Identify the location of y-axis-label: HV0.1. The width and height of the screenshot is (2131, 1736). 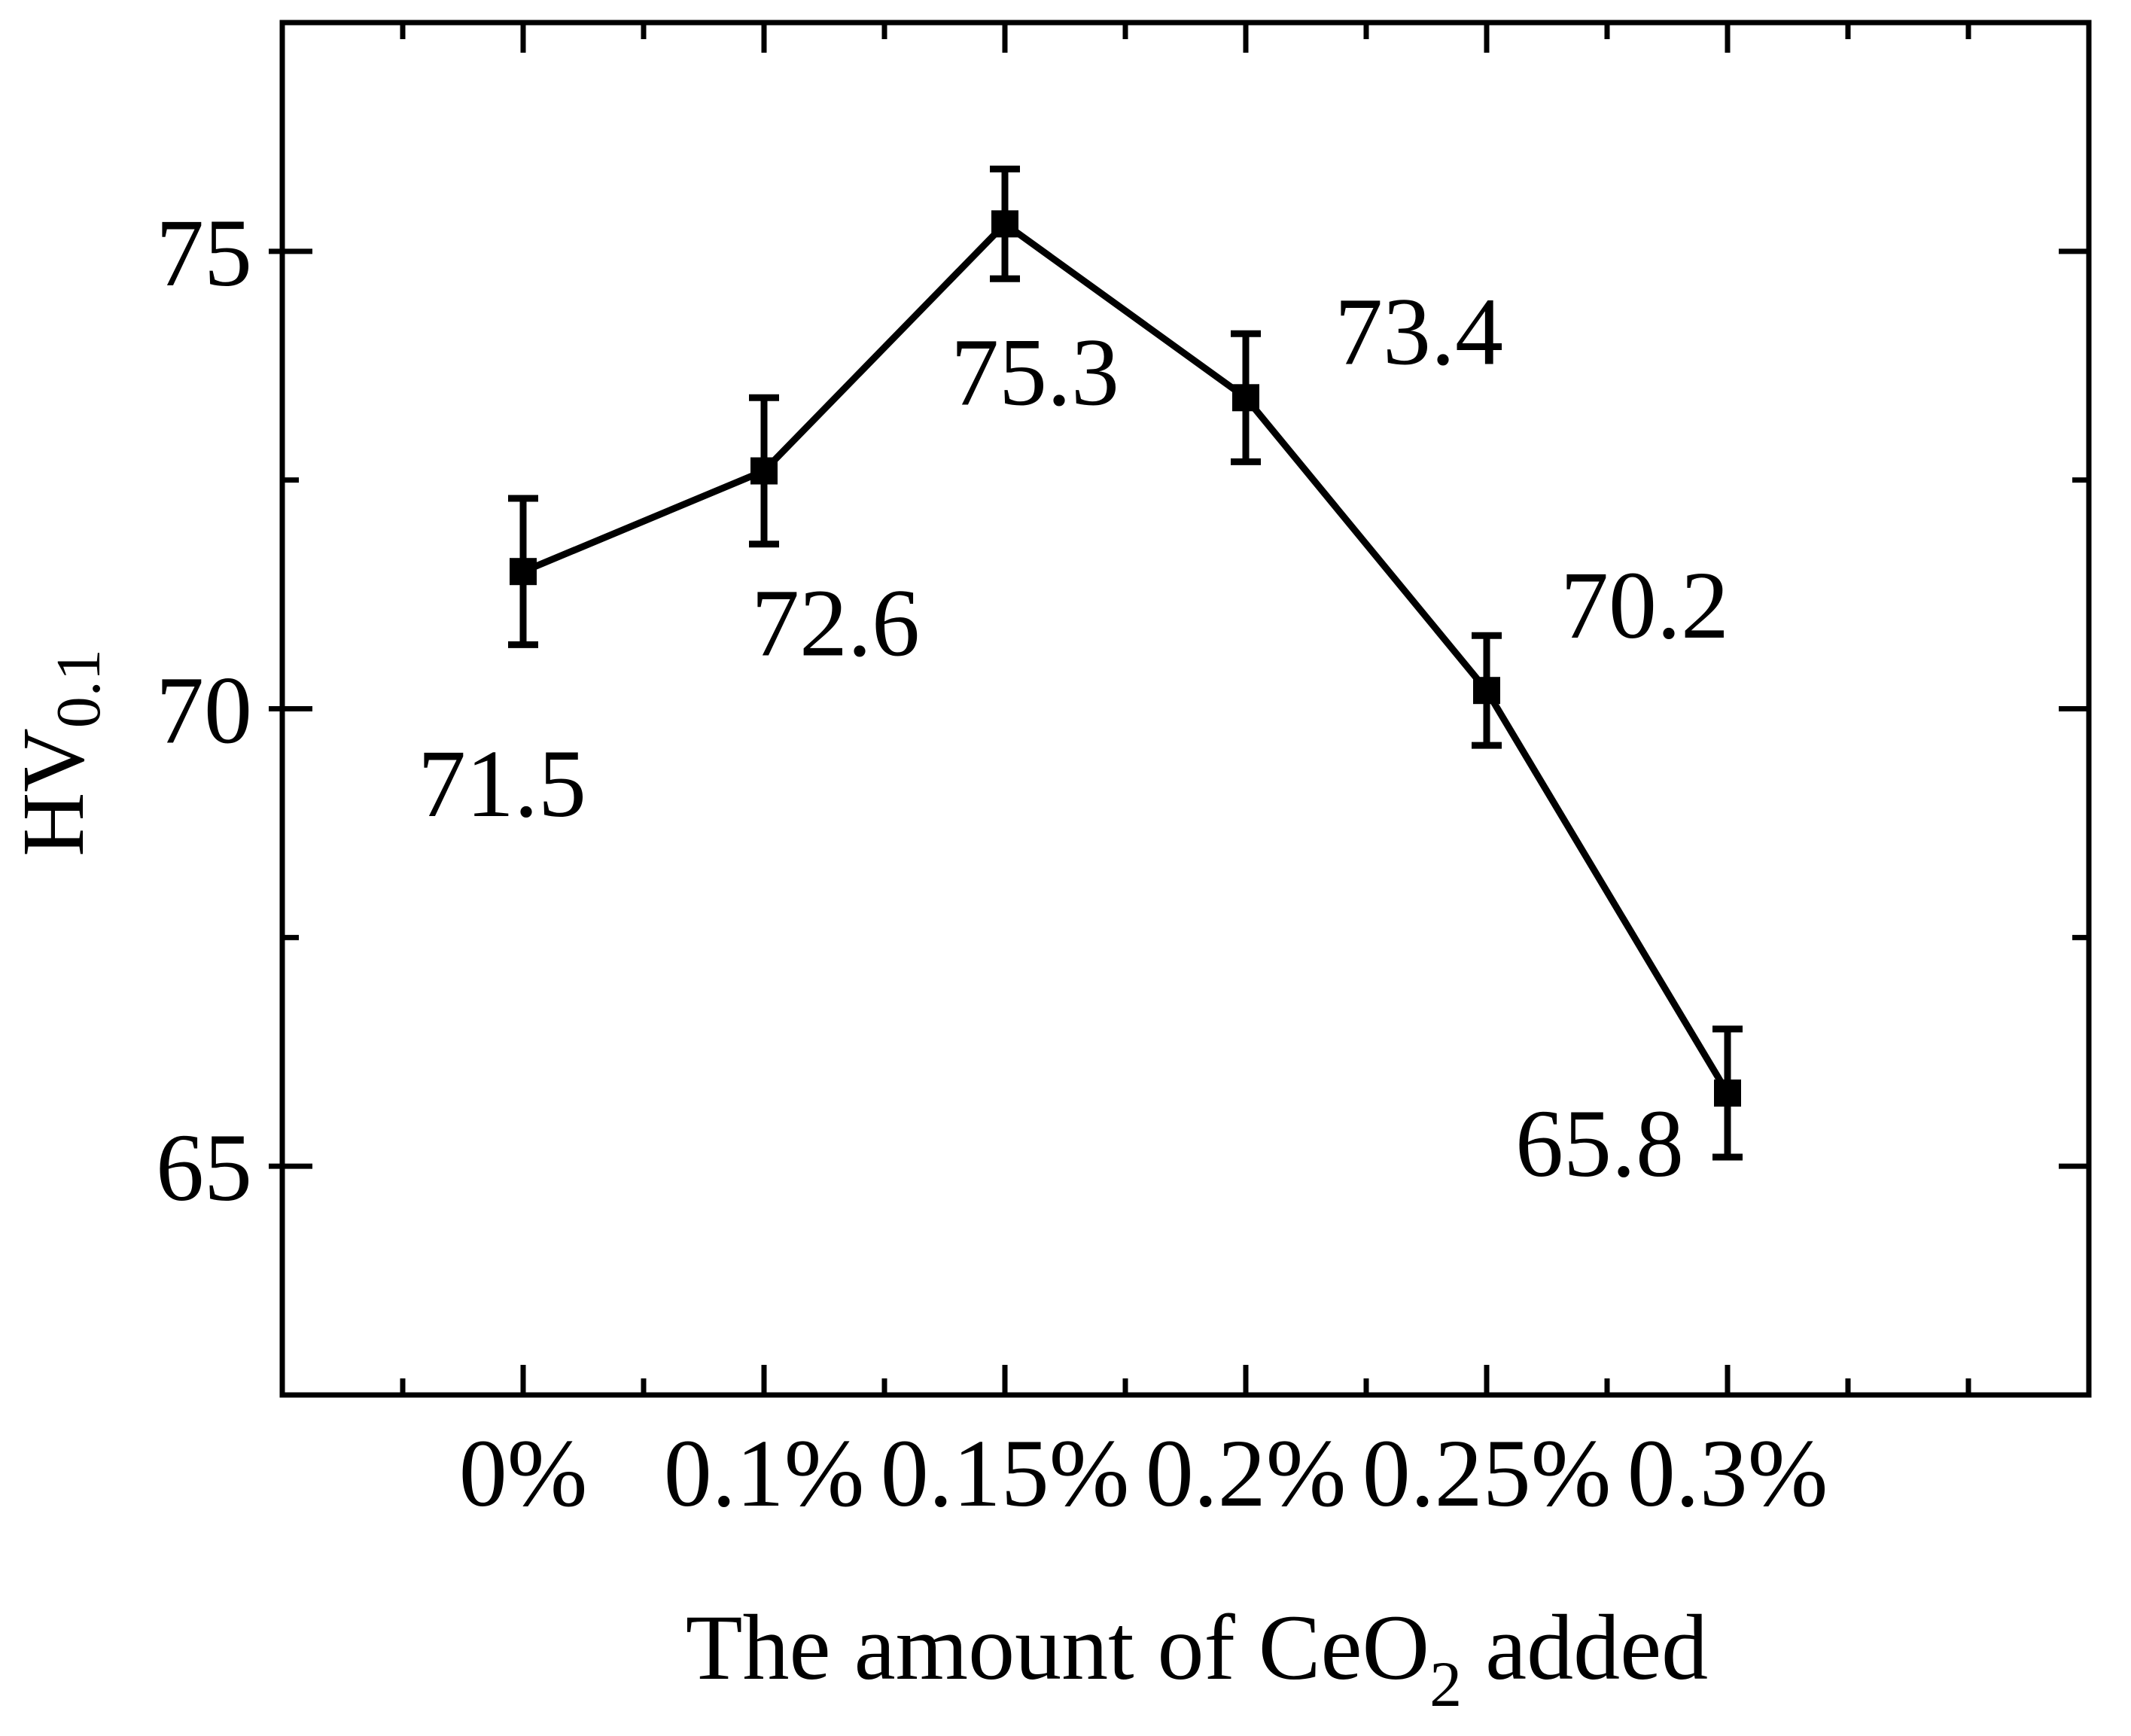
(59, 753).